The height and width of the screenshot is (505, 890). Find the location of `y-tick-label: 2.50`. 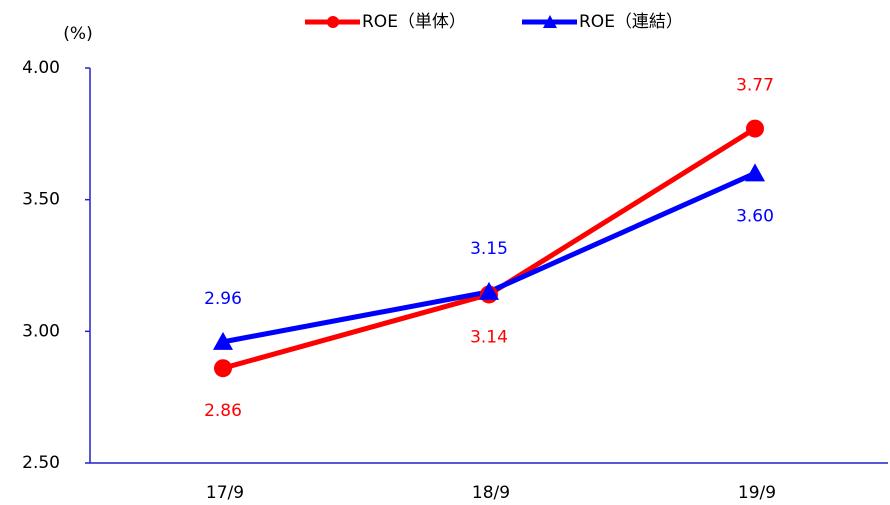

y-tick-label: 2.50 is located at coordinates (41, 463).